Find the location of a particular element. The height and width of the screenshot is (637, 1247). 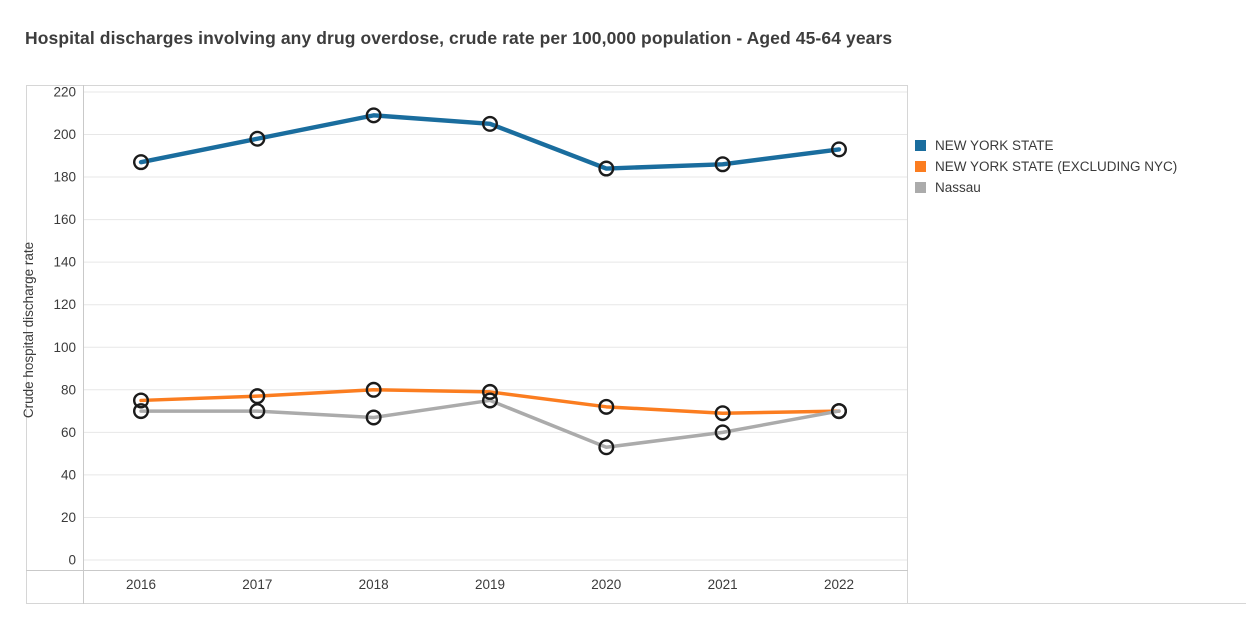

y-tick-label-100: 100 is located at coordinates (64, 347).